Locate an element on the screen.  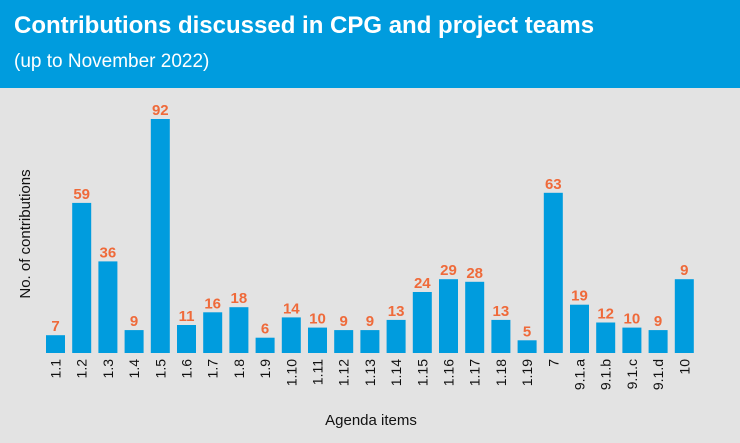
bar-1.17 is located at coordinates (475, 317).